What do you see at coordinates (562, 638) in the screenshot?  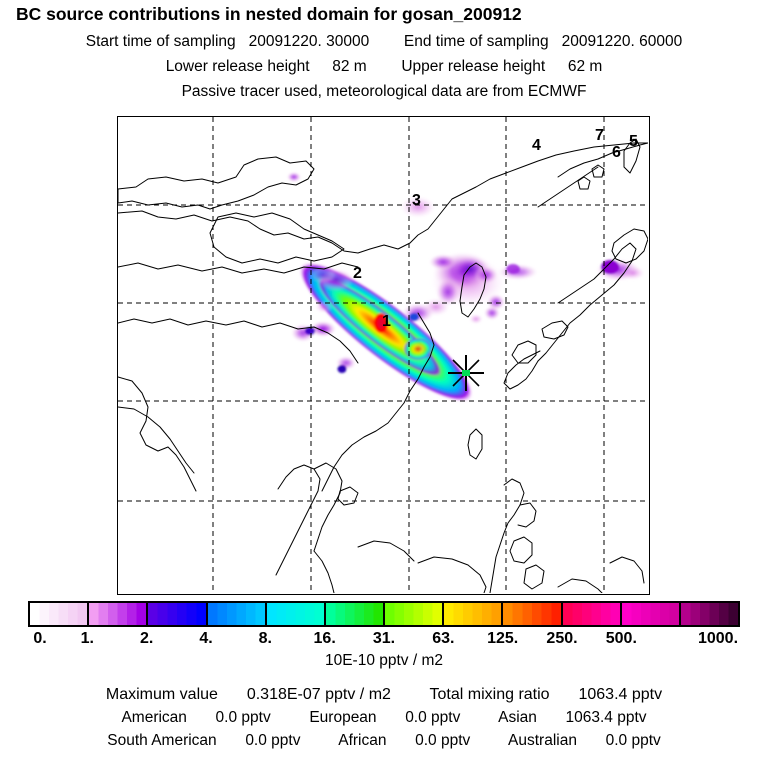 I see `colorbar-tick-9: 250.` at bounding box center [562, 638].